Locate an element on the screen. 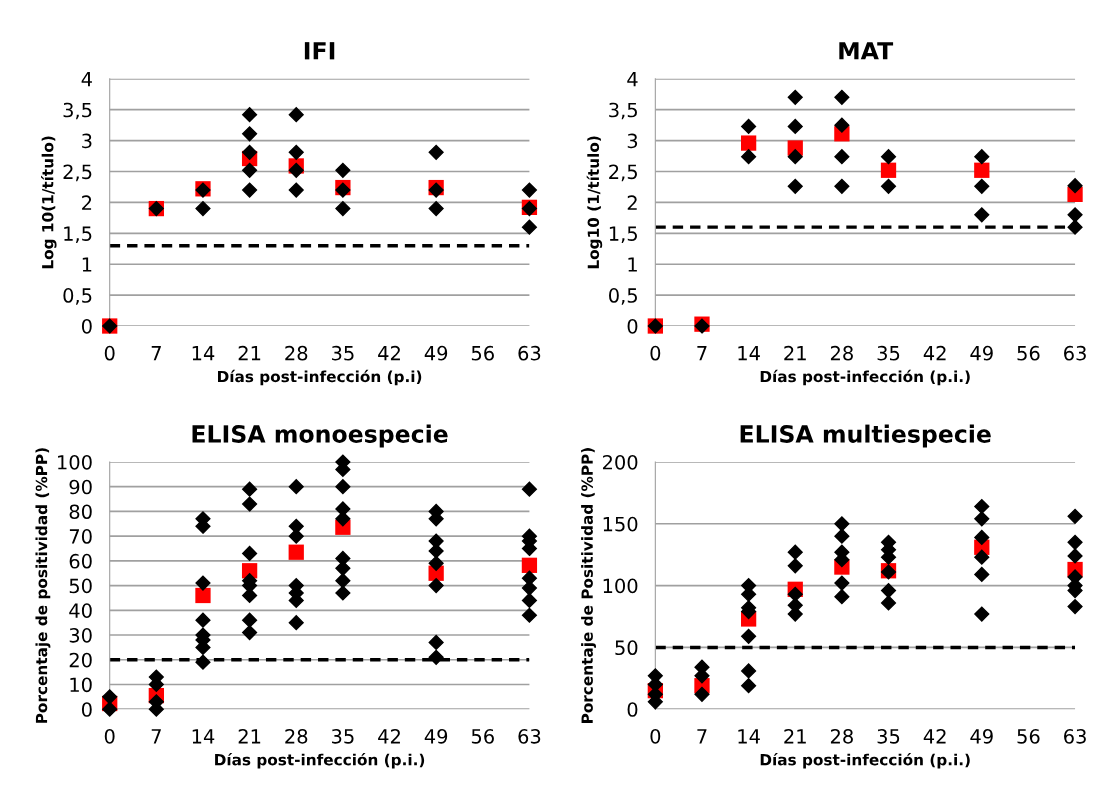  y-tick-label: 80 is located at coordinates (80, 512).